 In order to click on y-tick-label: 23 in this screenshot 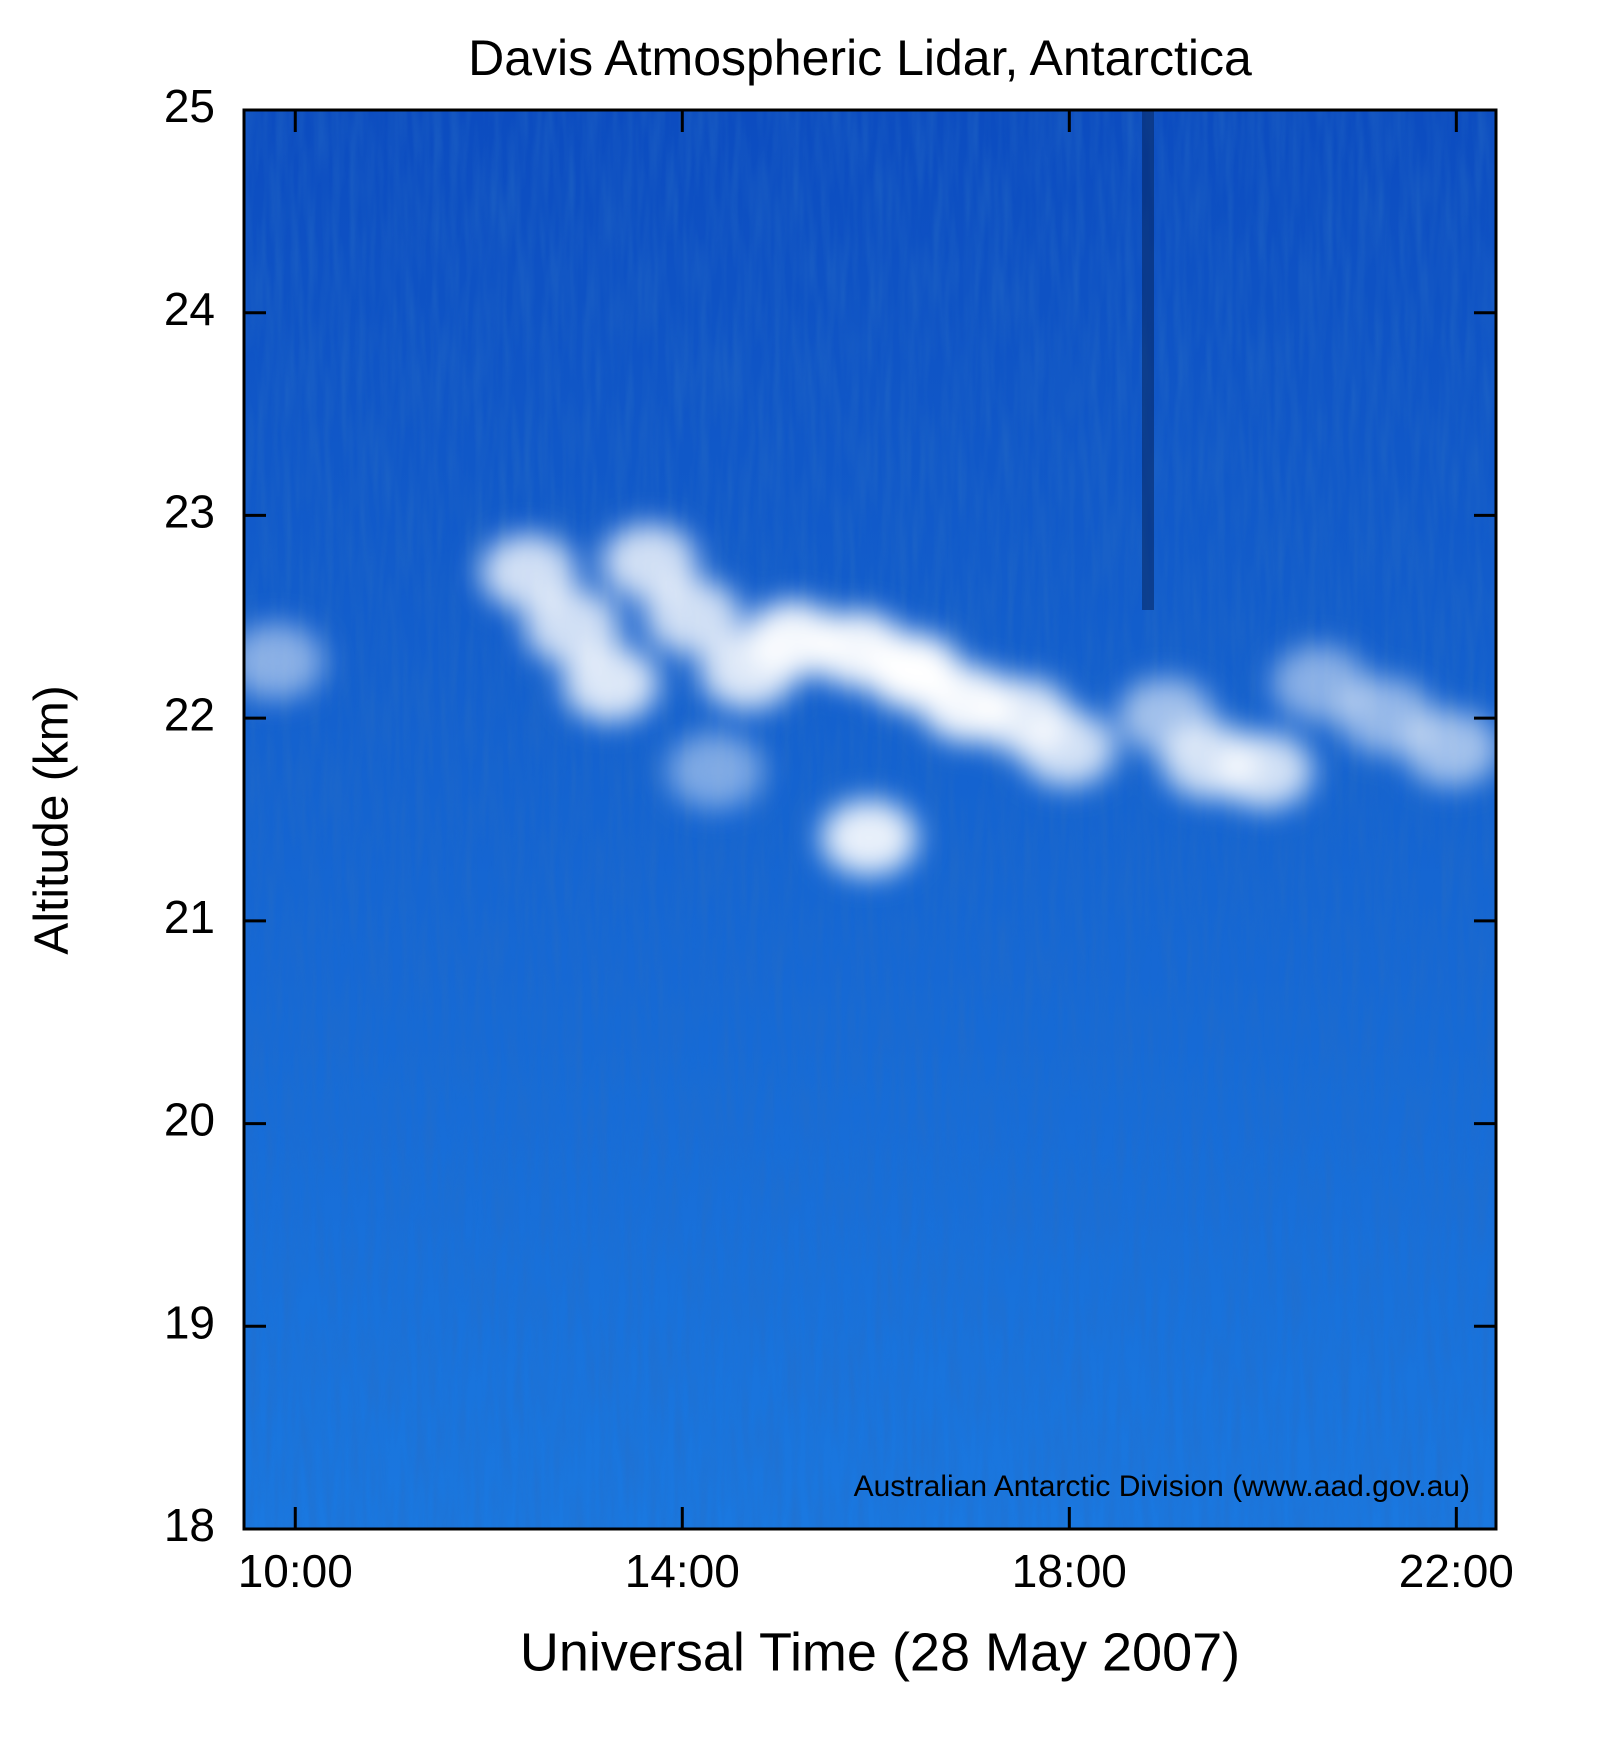, I will do `click(189, 512)`.